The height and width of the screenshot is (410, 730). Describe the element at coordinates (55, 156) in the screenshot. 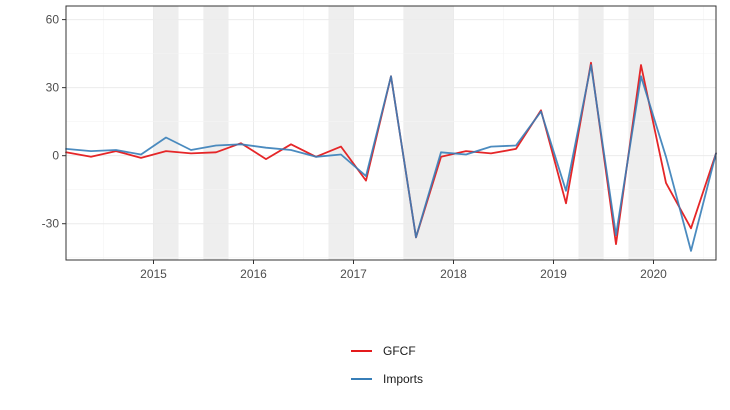

I see `y-tick-label: 0` at that location.